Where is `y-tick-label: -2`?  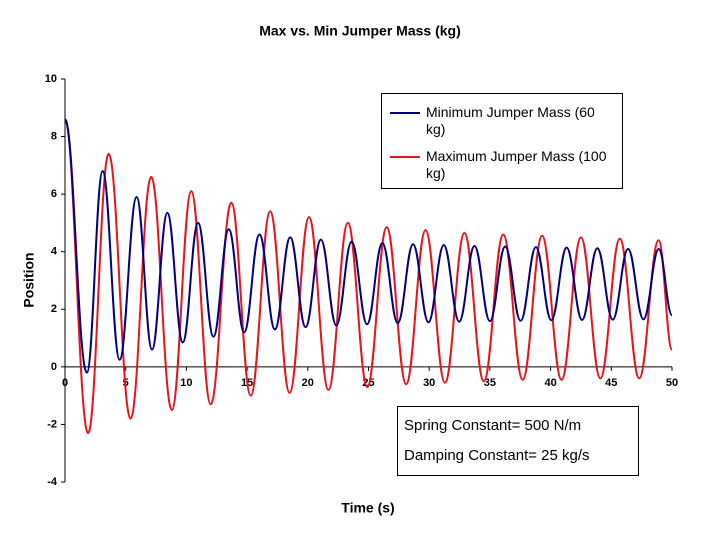 y-tick-label: -2 is located at coordinates (52, 424).